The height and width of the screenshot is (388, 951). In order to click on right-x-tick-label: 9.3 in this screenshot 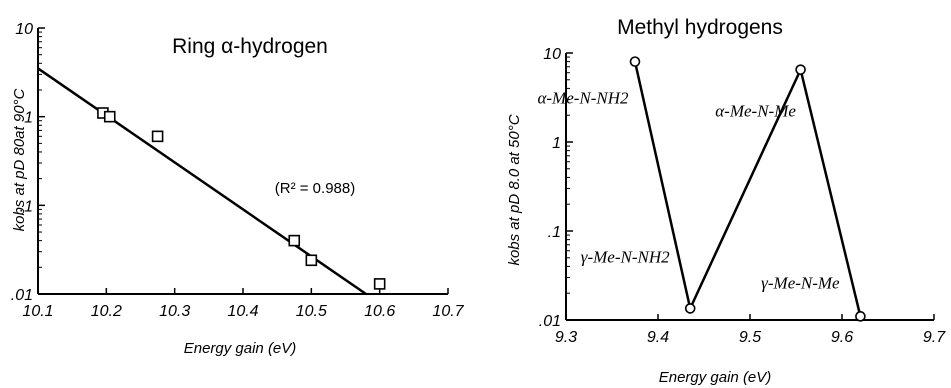, I will do `click(566, 337)`.